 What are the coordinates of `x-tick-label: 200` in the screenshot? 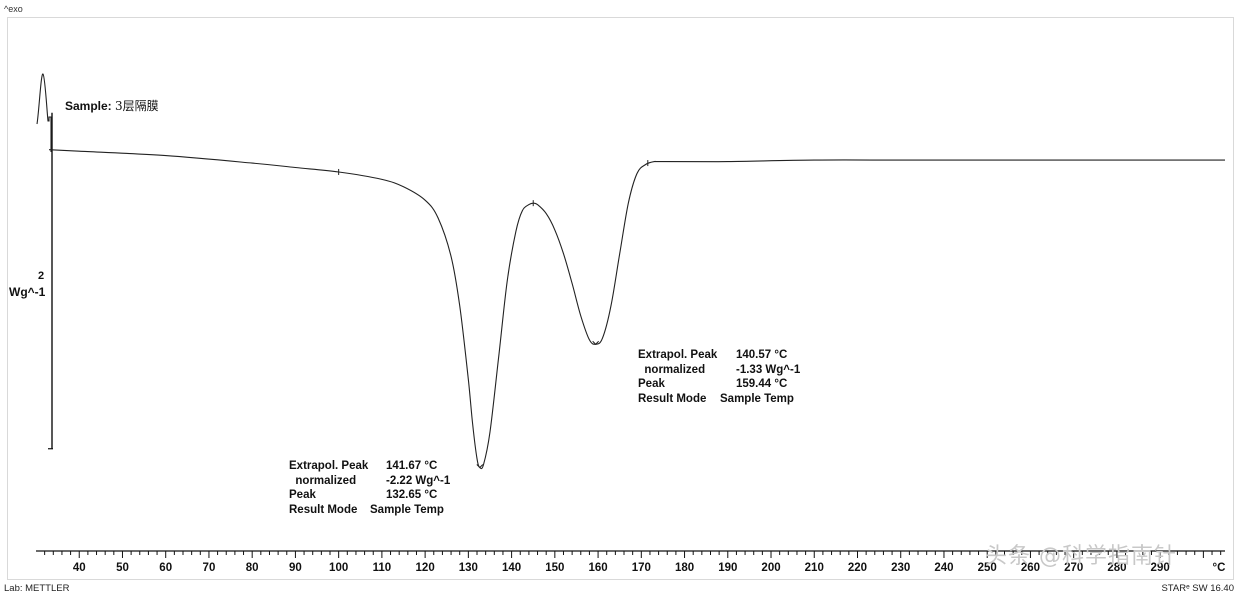 It's located at (770, 568).